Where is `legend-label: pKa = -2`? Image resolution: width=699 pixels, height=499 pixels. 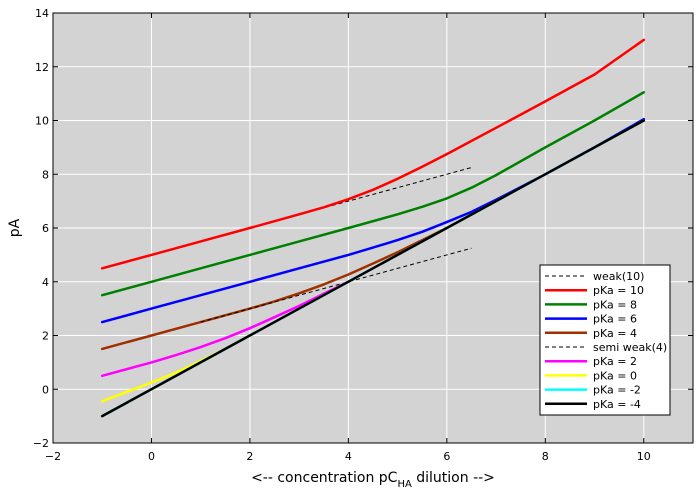
legend-label: pKa = -2 is located at coordinates (617, 390).